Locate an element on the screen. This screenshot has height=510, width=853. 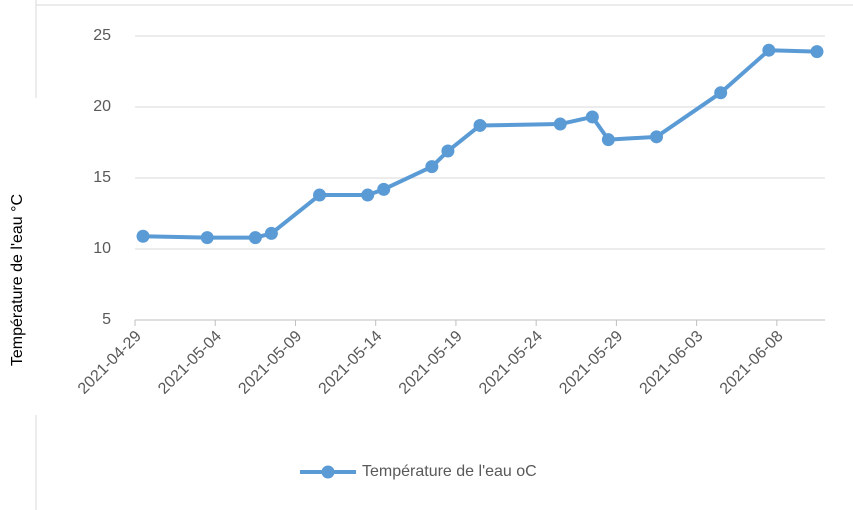
legend-label: Température de l'eau oC is located at coordinates (449, 471).